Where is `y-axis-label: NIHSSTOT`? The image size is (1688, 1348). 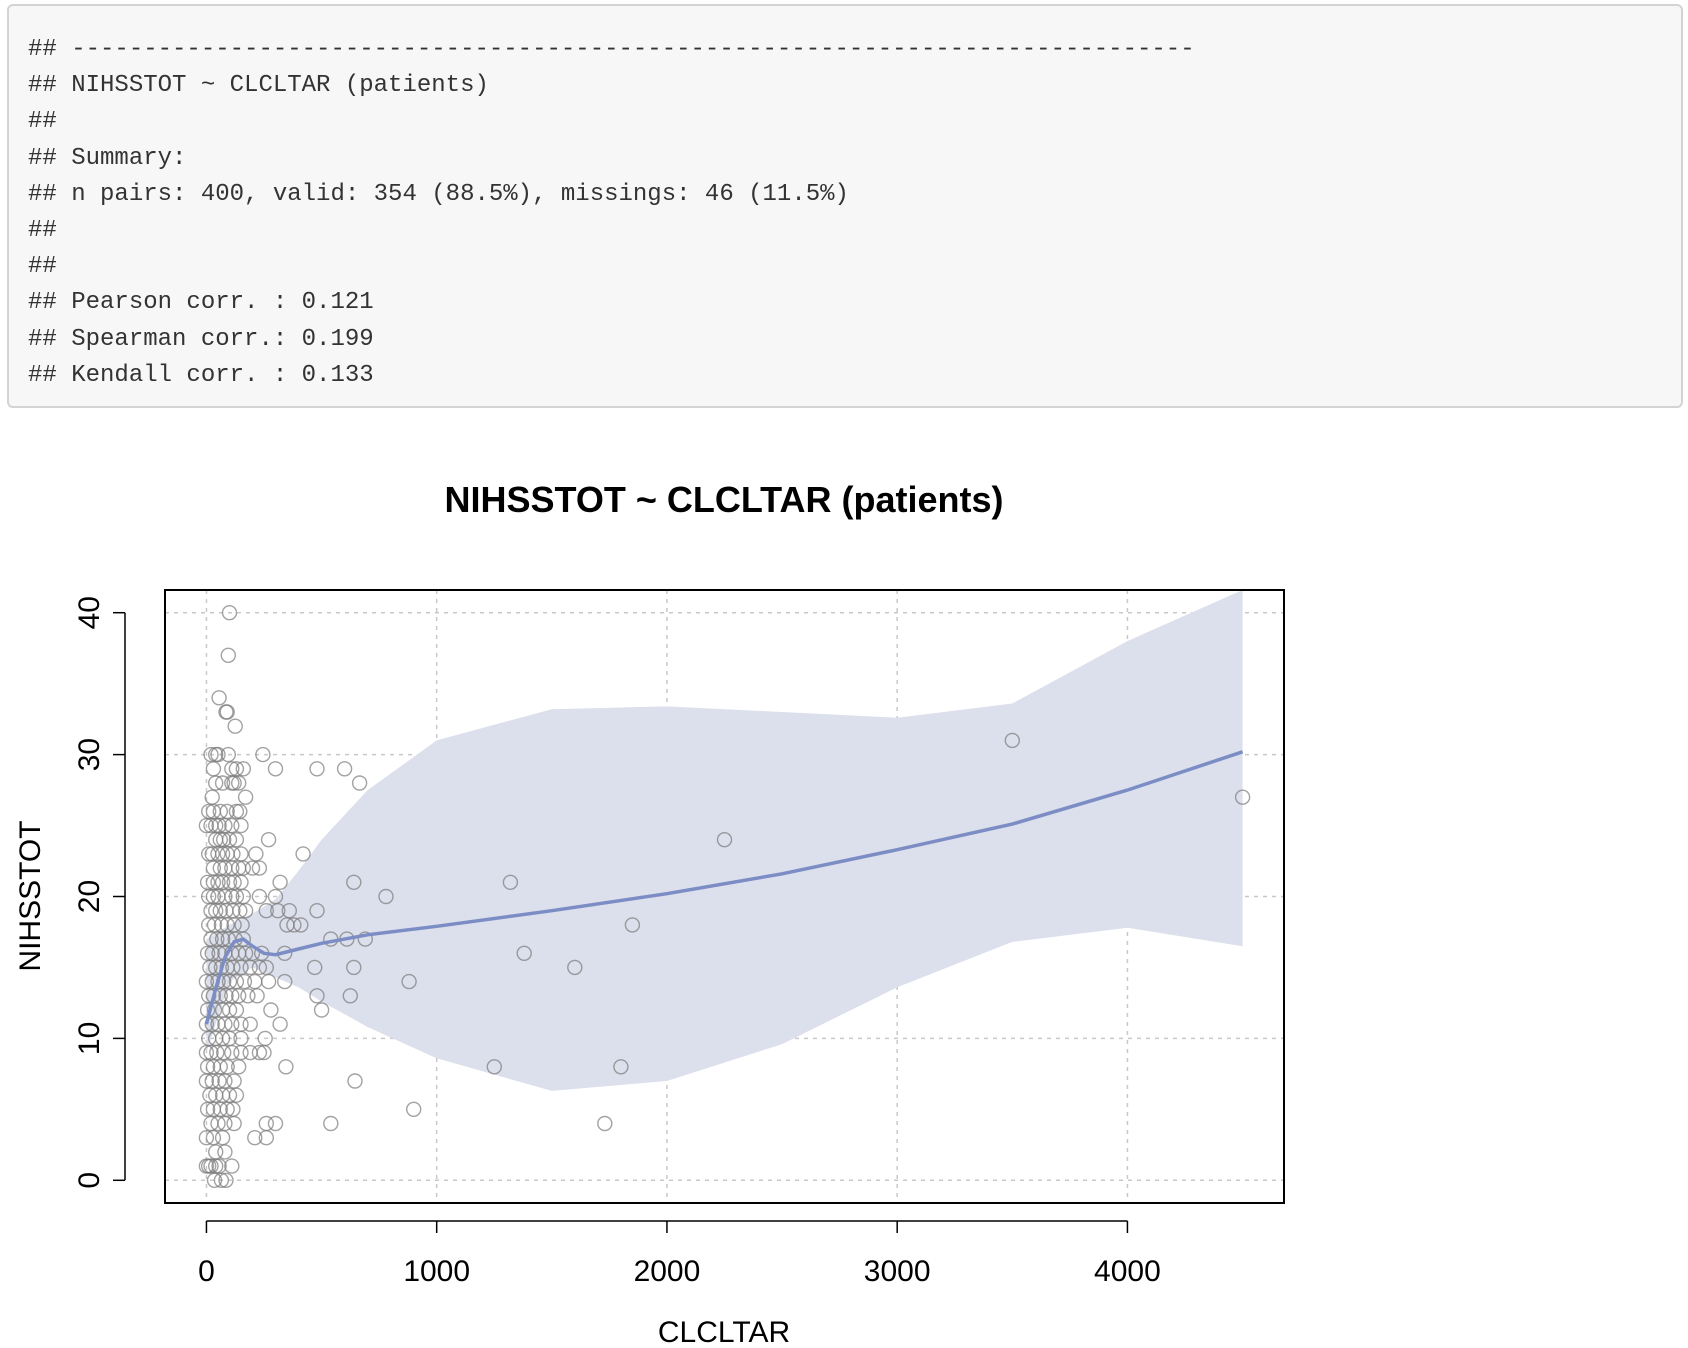 y-axis-label: NIHSSTOT is located at coordinates (30, 895).